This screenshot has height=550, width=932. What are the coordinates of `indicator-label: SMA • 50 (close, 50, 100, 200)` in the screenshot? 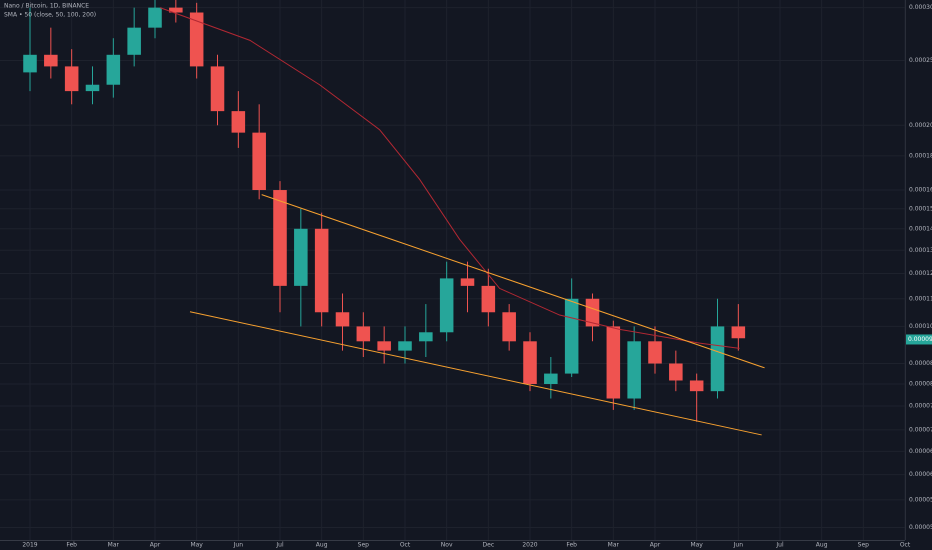 It's located at (50, 15).